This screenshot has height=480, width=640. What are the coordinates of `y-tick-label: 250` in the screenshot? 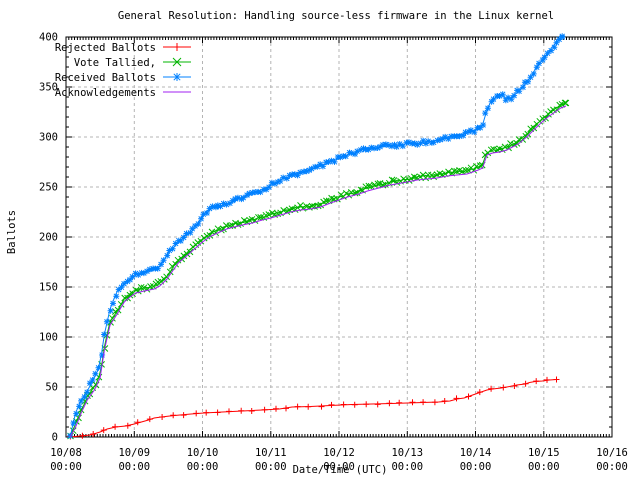 It's located at (48, 188).